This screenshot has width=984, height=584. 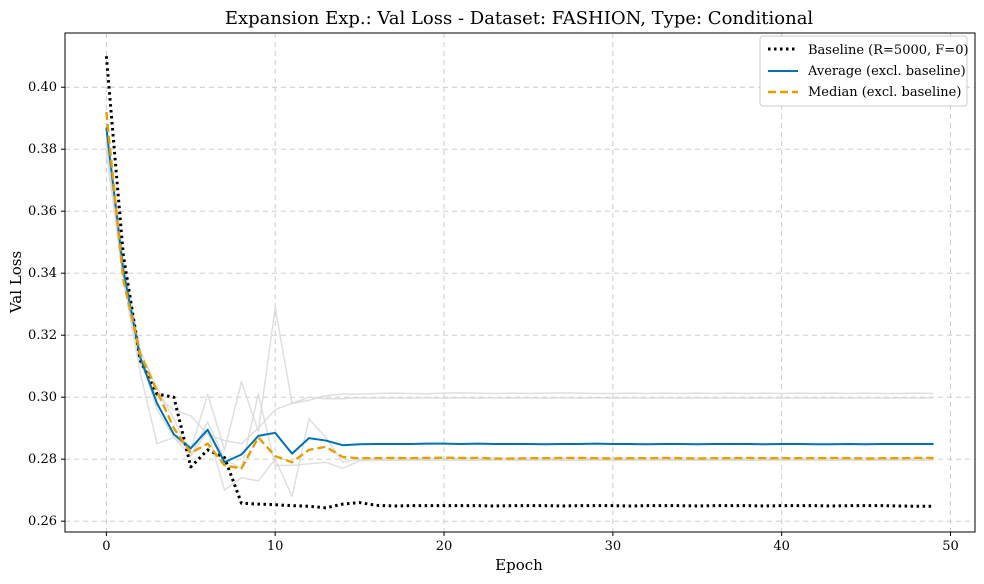 I want to click on y-tick-label: 0.40, so click(x=42, y=87).